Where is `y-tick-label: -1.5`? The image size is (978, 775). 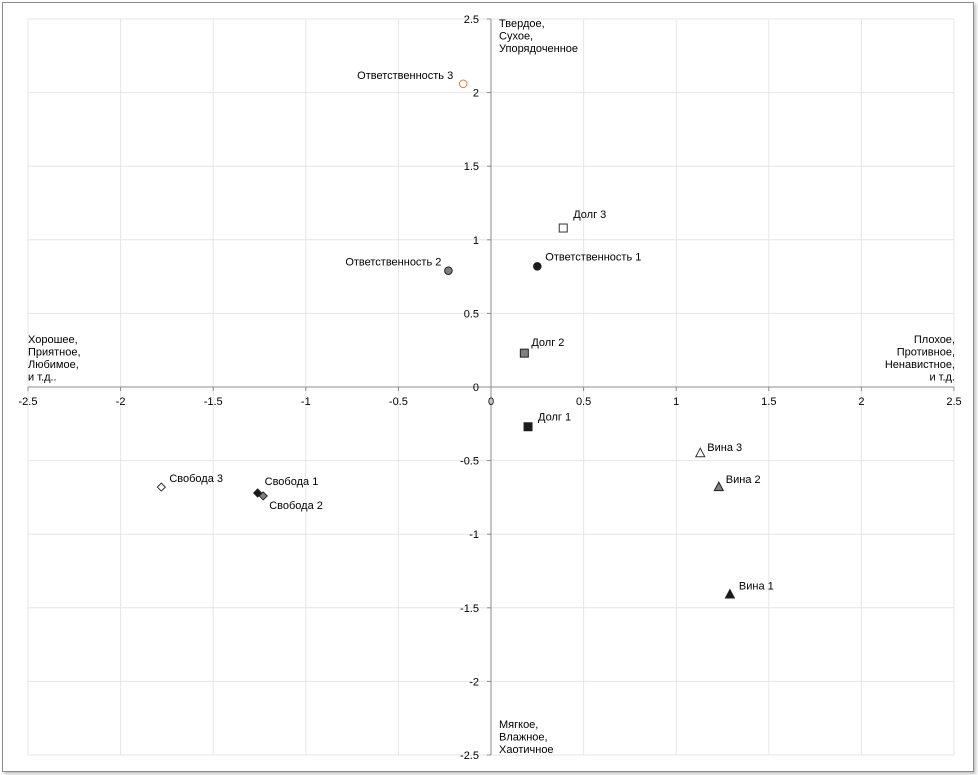 y-tick-label: -1.5 is located at coordinates (469, 609).